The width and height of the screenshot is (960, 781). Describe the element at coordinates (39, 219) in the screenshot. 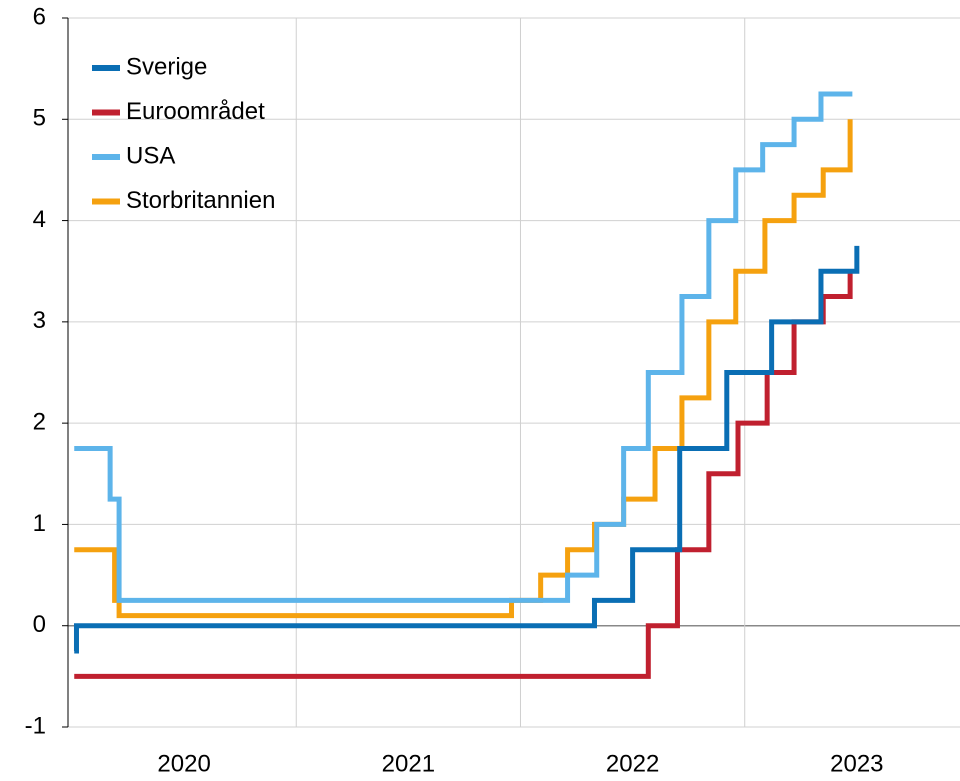

I see `y-tick-label: 4` at that location.